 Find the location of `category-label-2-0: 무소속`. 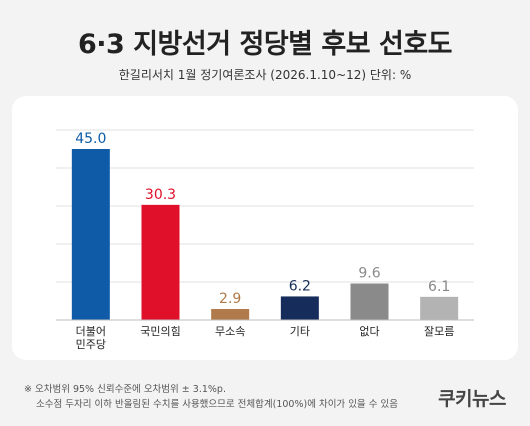

category-label-2-0: 무소속 is located at coordinates (230, 331).